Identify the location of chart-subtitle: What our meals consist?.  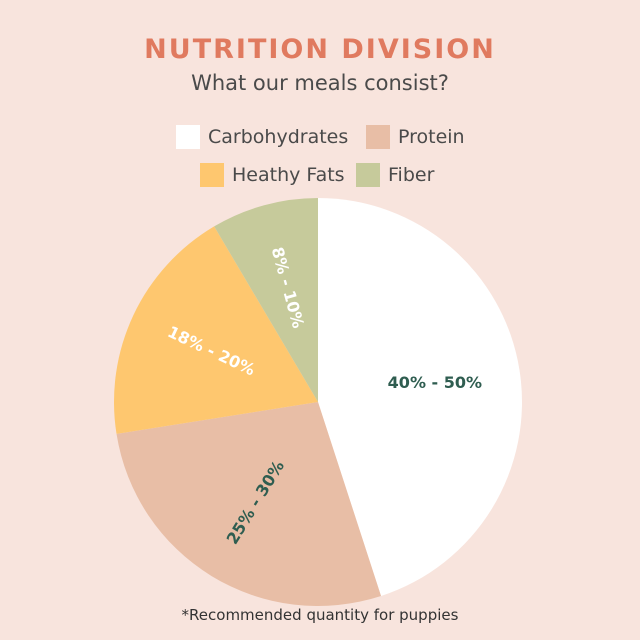
(320, 83).